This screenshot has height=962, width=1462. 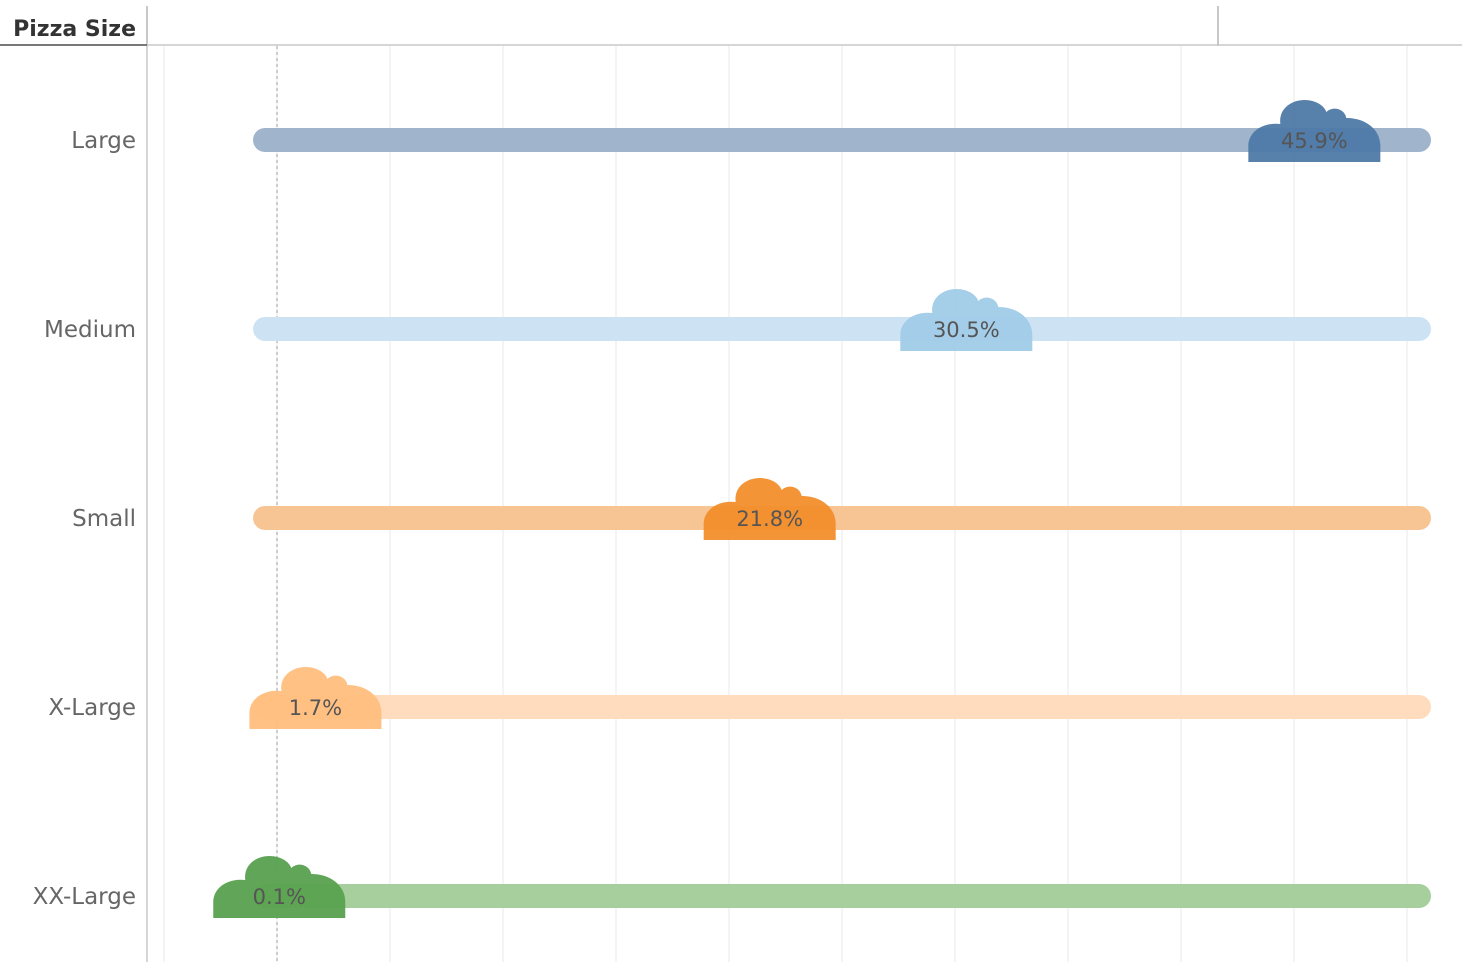 I want to click on chart-row: Small 21.8%, so click(x=751, y=509).